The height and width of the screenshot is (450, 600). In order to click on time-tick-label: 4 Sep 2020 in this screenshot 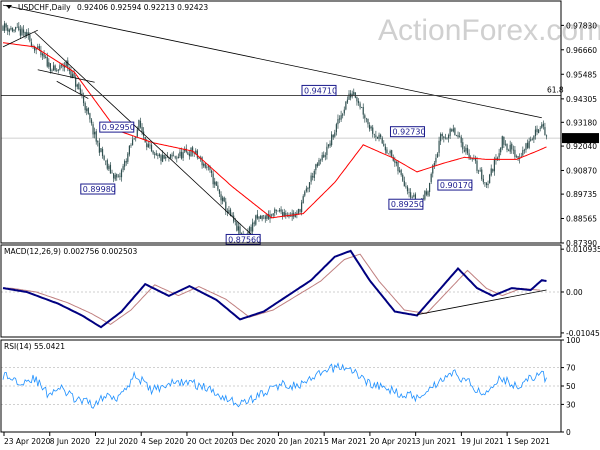, I will do `click(162, 441)`.